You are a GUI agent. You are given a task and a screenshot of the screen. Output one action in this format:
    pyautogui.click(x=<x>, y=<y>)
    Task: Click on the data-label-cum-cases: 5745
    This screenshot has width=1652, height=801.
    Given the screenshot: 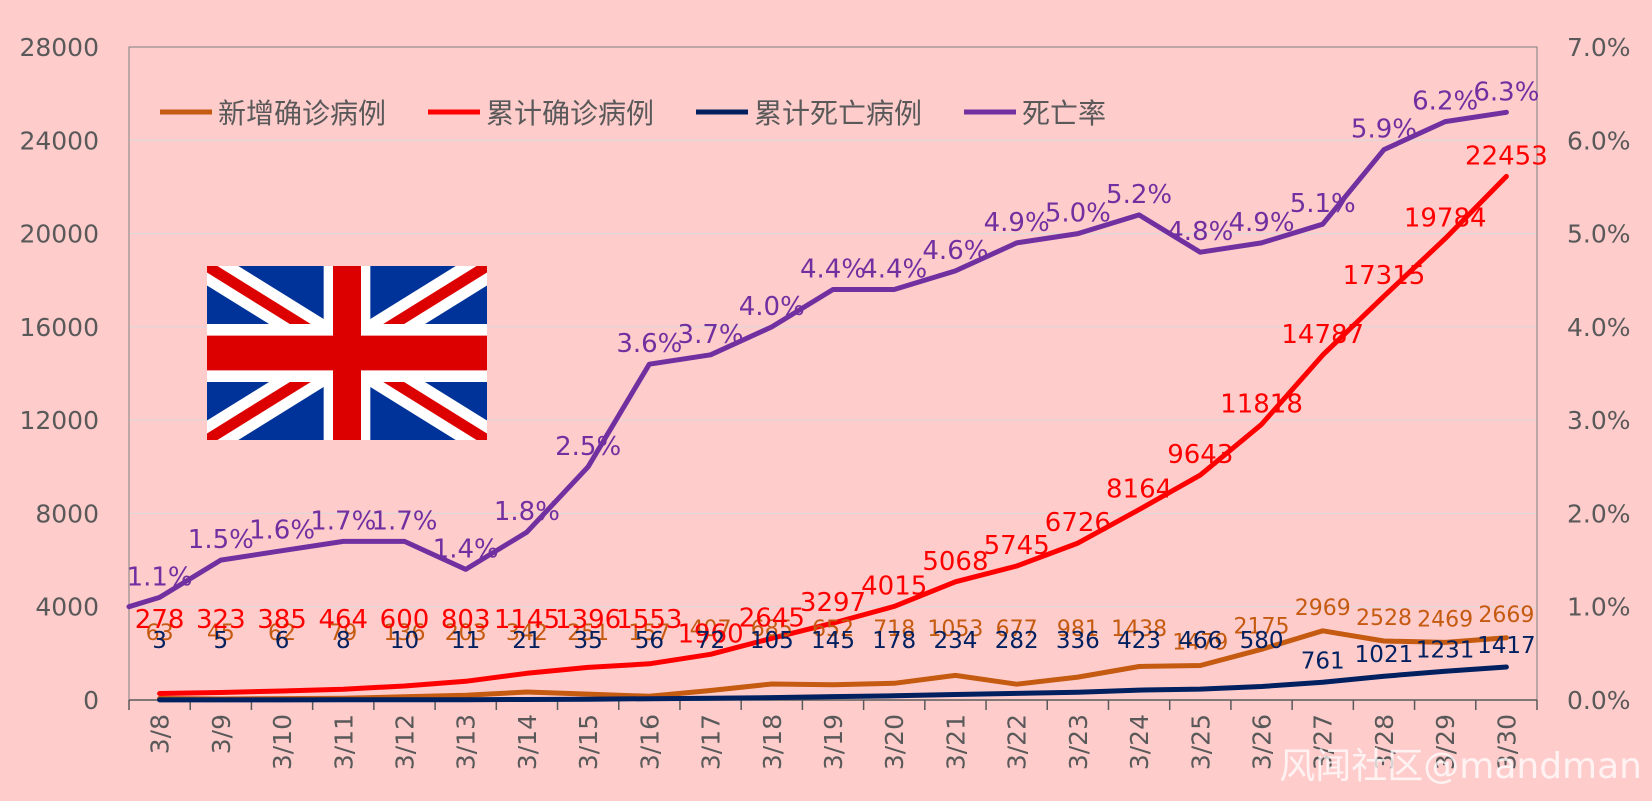 What is the action you would take?
    pyautogui.click(x=1017, y=546)
    